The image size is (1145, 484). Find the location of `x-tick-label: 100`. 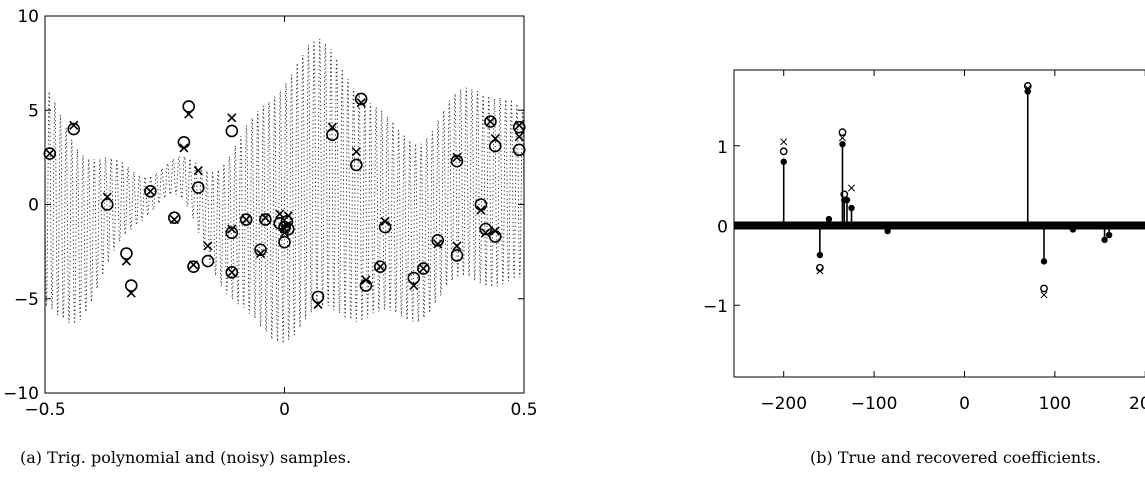

x-tick-label: 100 is located at coordinates (1055, 404).